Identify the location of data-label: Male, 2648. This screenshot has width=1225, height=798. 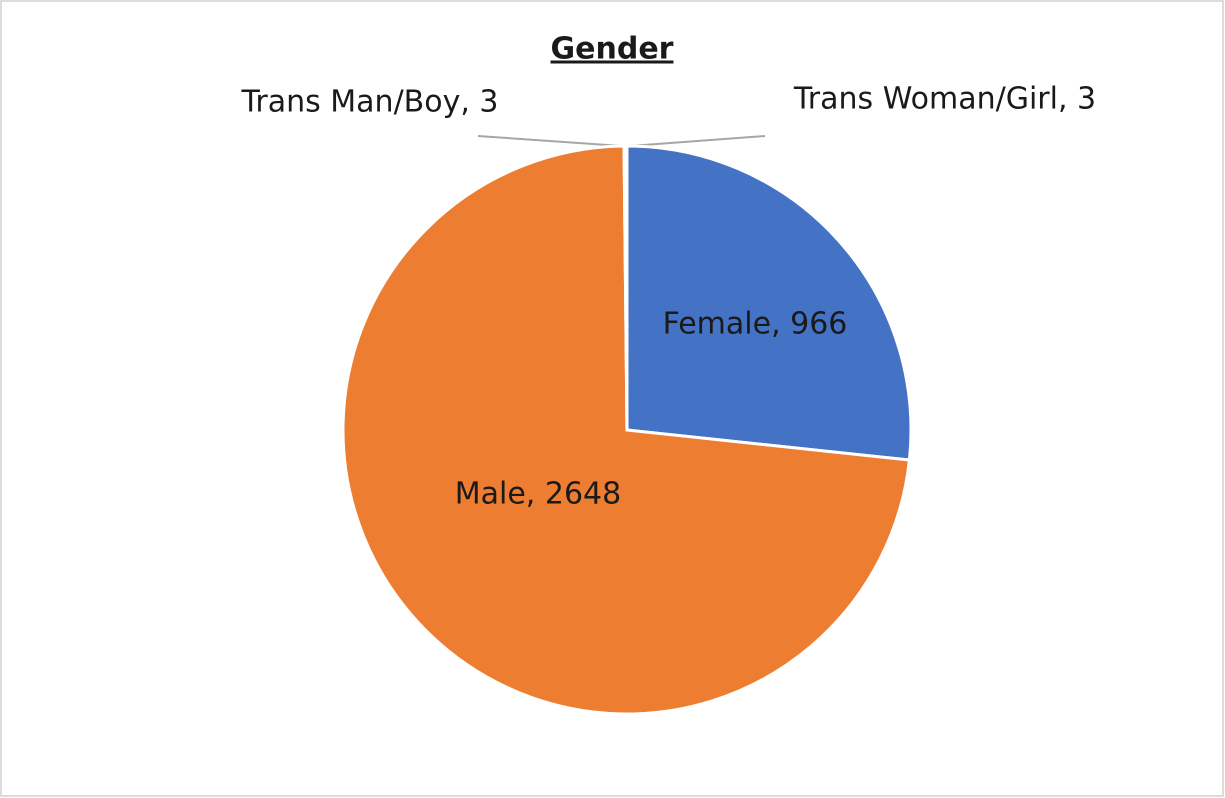
(538, 494).